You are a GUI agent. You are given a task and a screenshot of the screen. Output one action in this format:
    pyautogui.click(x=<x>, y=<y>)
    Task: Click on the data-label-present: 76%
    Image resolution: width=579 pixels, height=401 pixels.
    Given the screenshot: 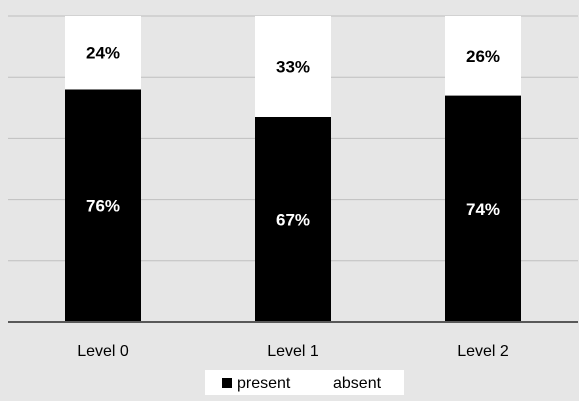 What is the action you would take?
    pyautogui.click(x=103, y=206)
    